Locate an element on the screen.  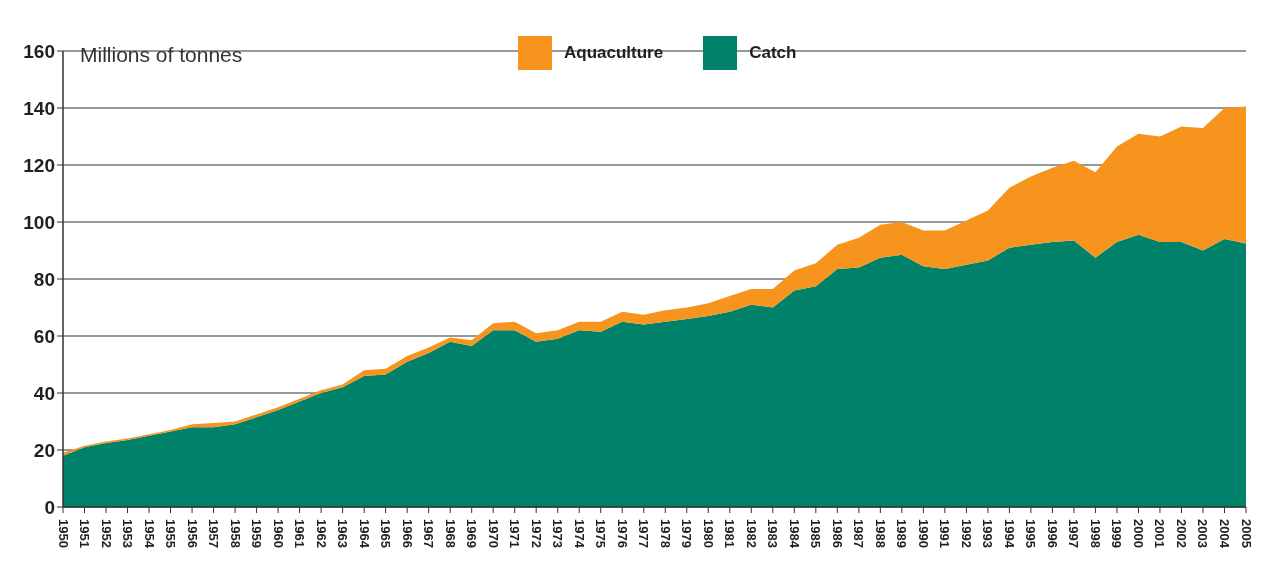
y-tick-label: 0 is located at coordinates (49, 507).